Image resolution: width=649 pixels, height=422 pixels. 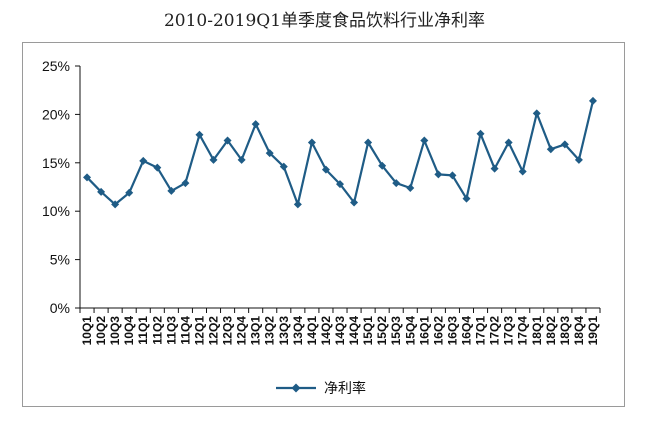 I want to click on x-tick-label: 18Q1, so click(x=537, y=331).